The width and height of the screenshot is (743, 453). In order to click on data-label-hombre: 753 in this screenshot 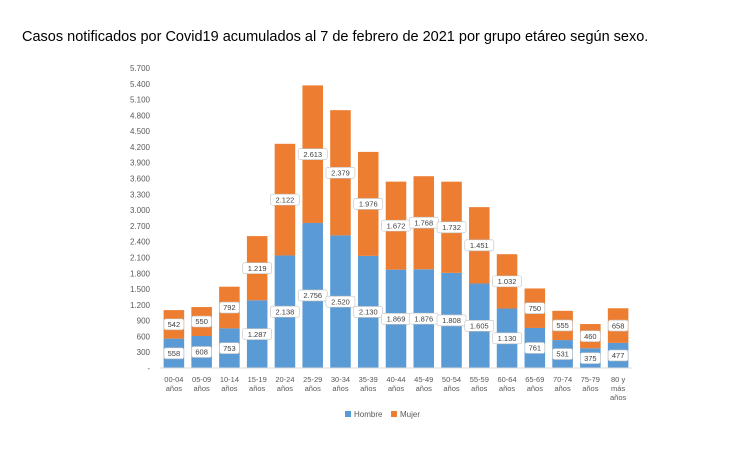, I will do `click(229, 348)`.